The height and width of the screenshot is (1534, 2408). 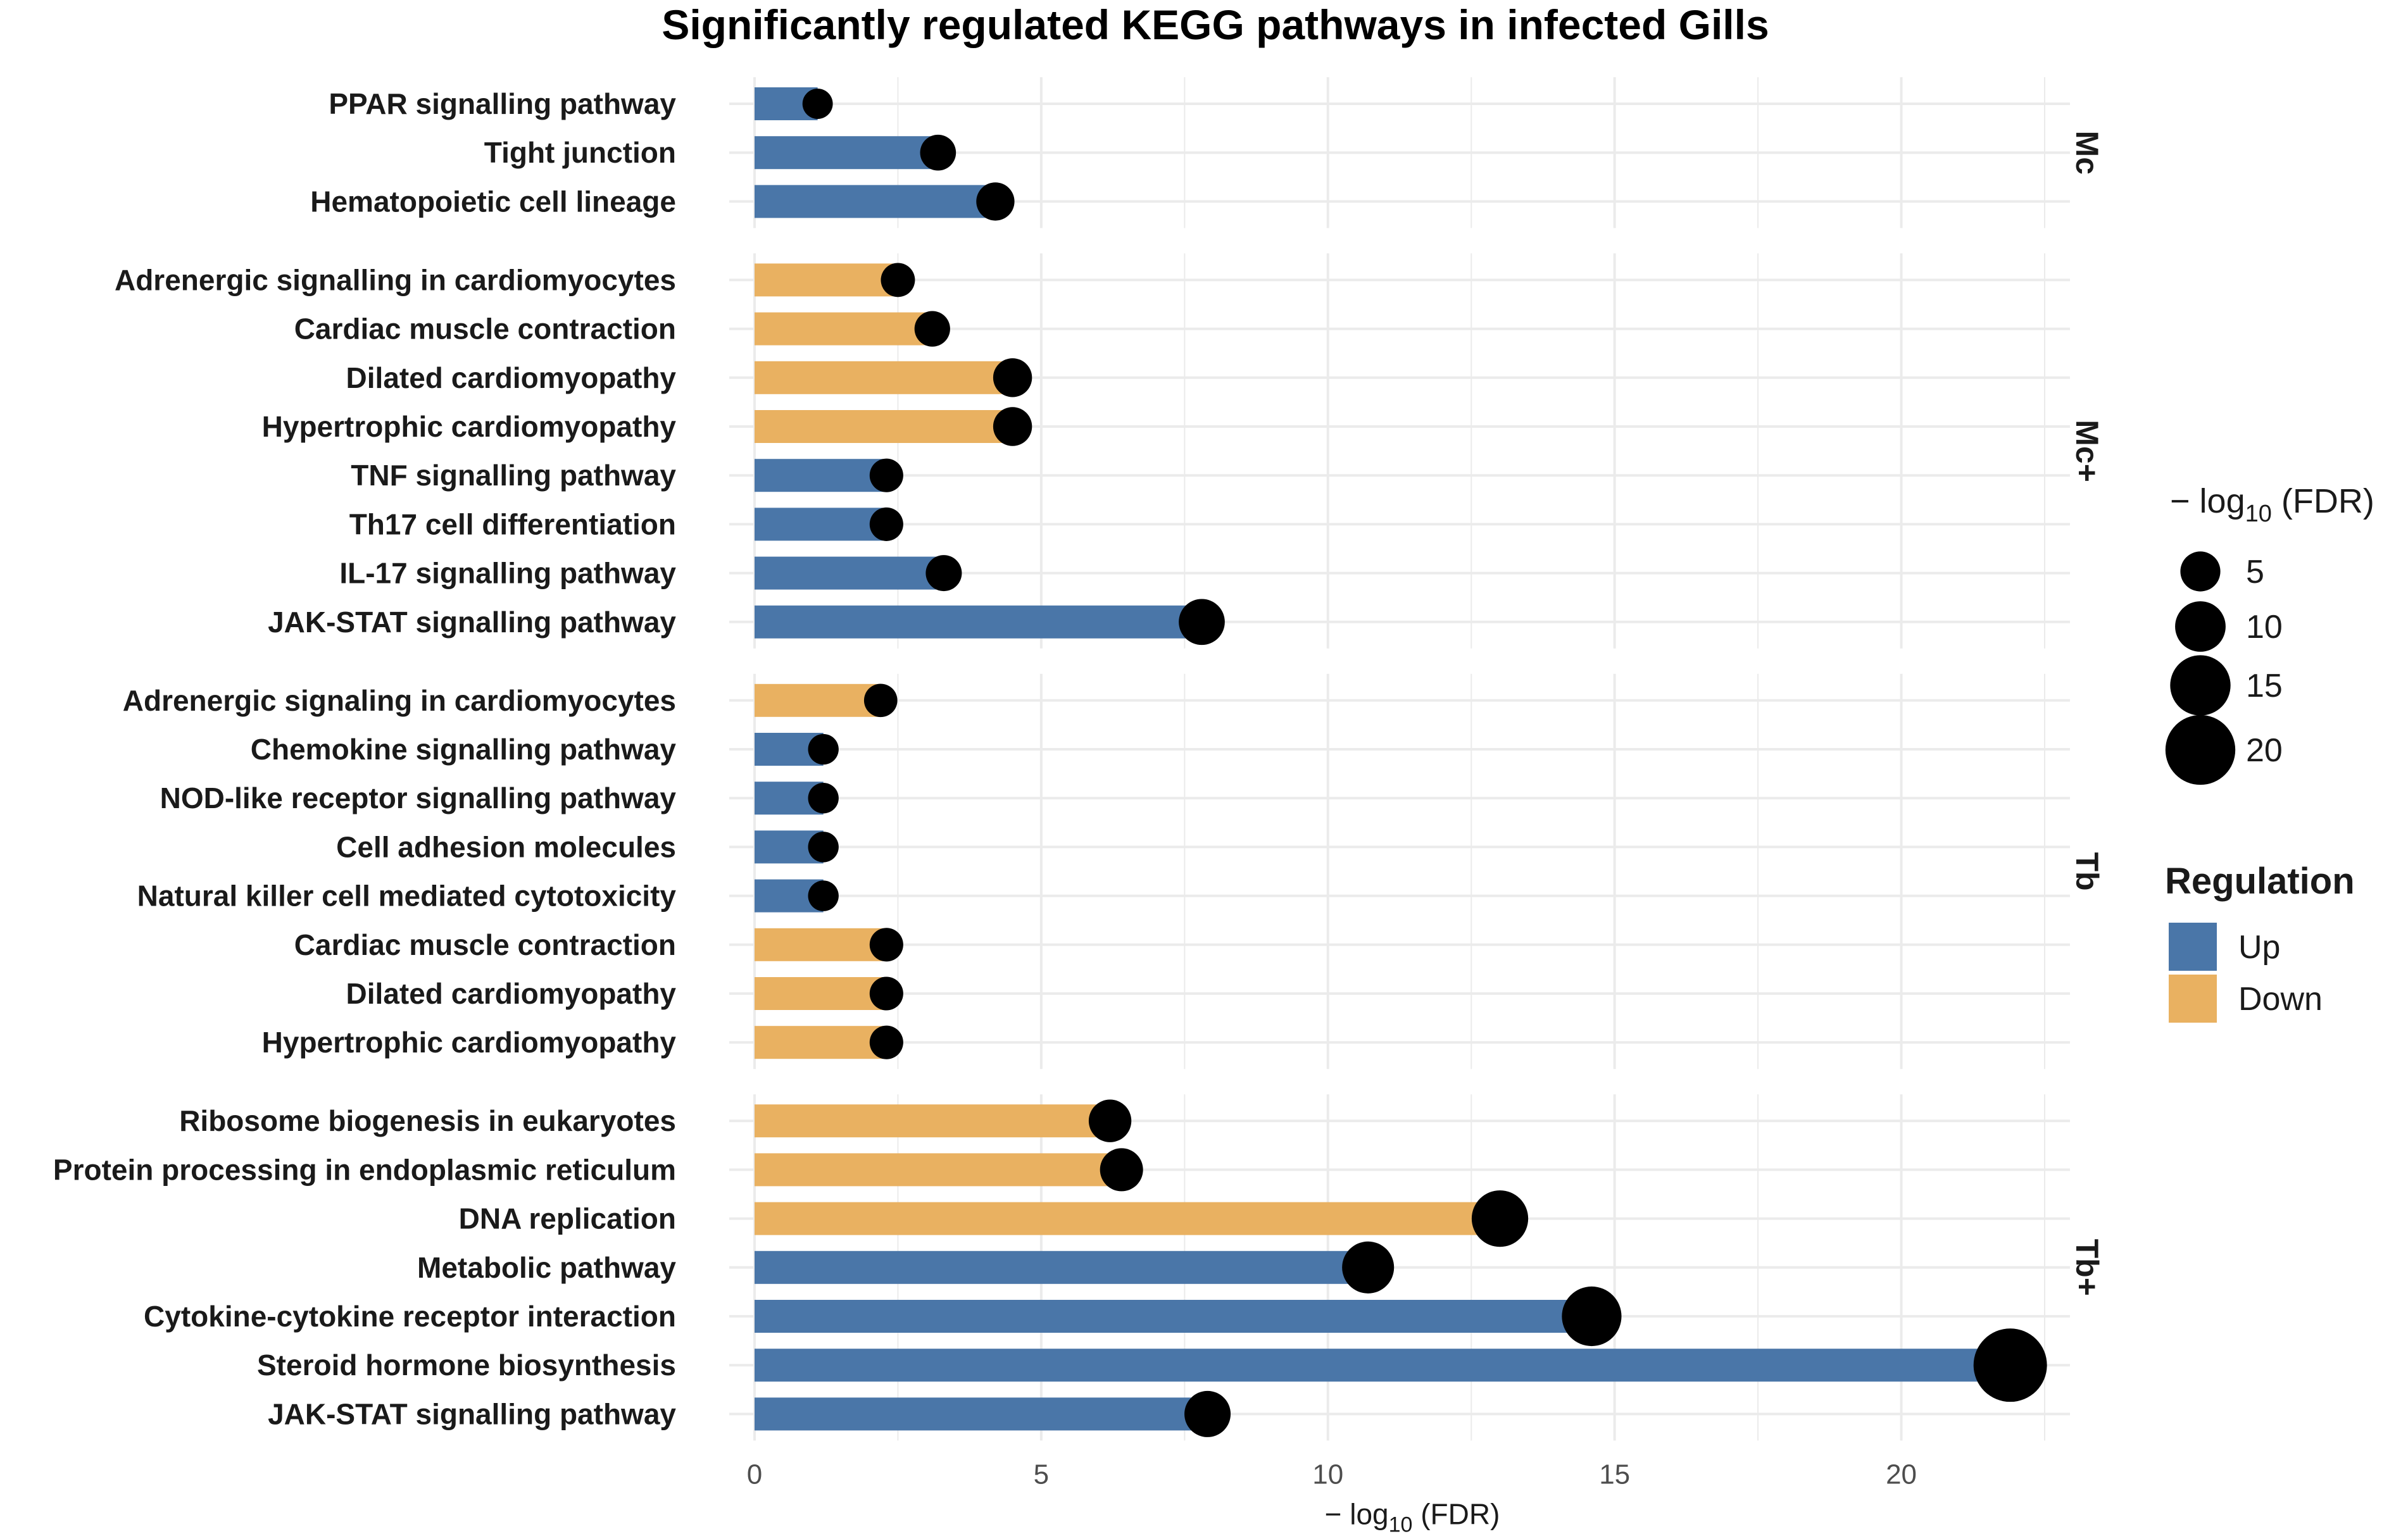 What do you see at coordinates (410, 1316) in the screenshot?
I see `category-label: Cytokine-cytokine receptor interaction` at bounding box center [410, 1316].